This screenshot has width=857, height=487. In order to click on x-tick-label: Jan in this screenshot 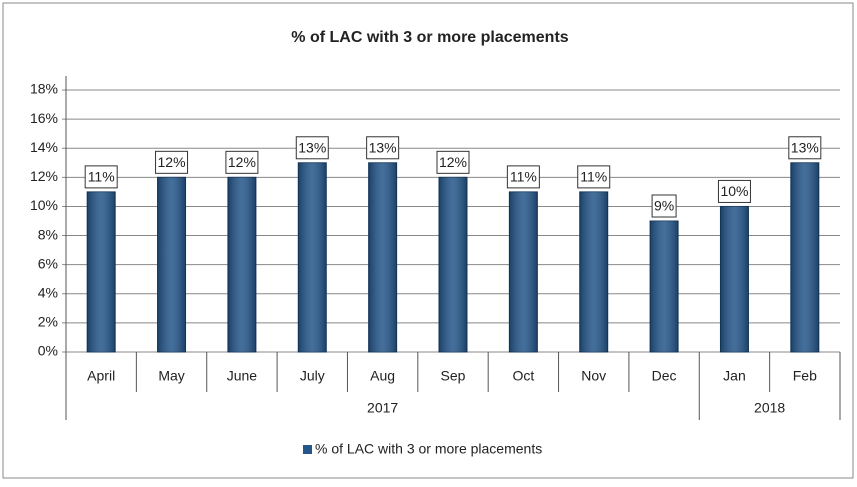, I will do `click(734, 376)`.